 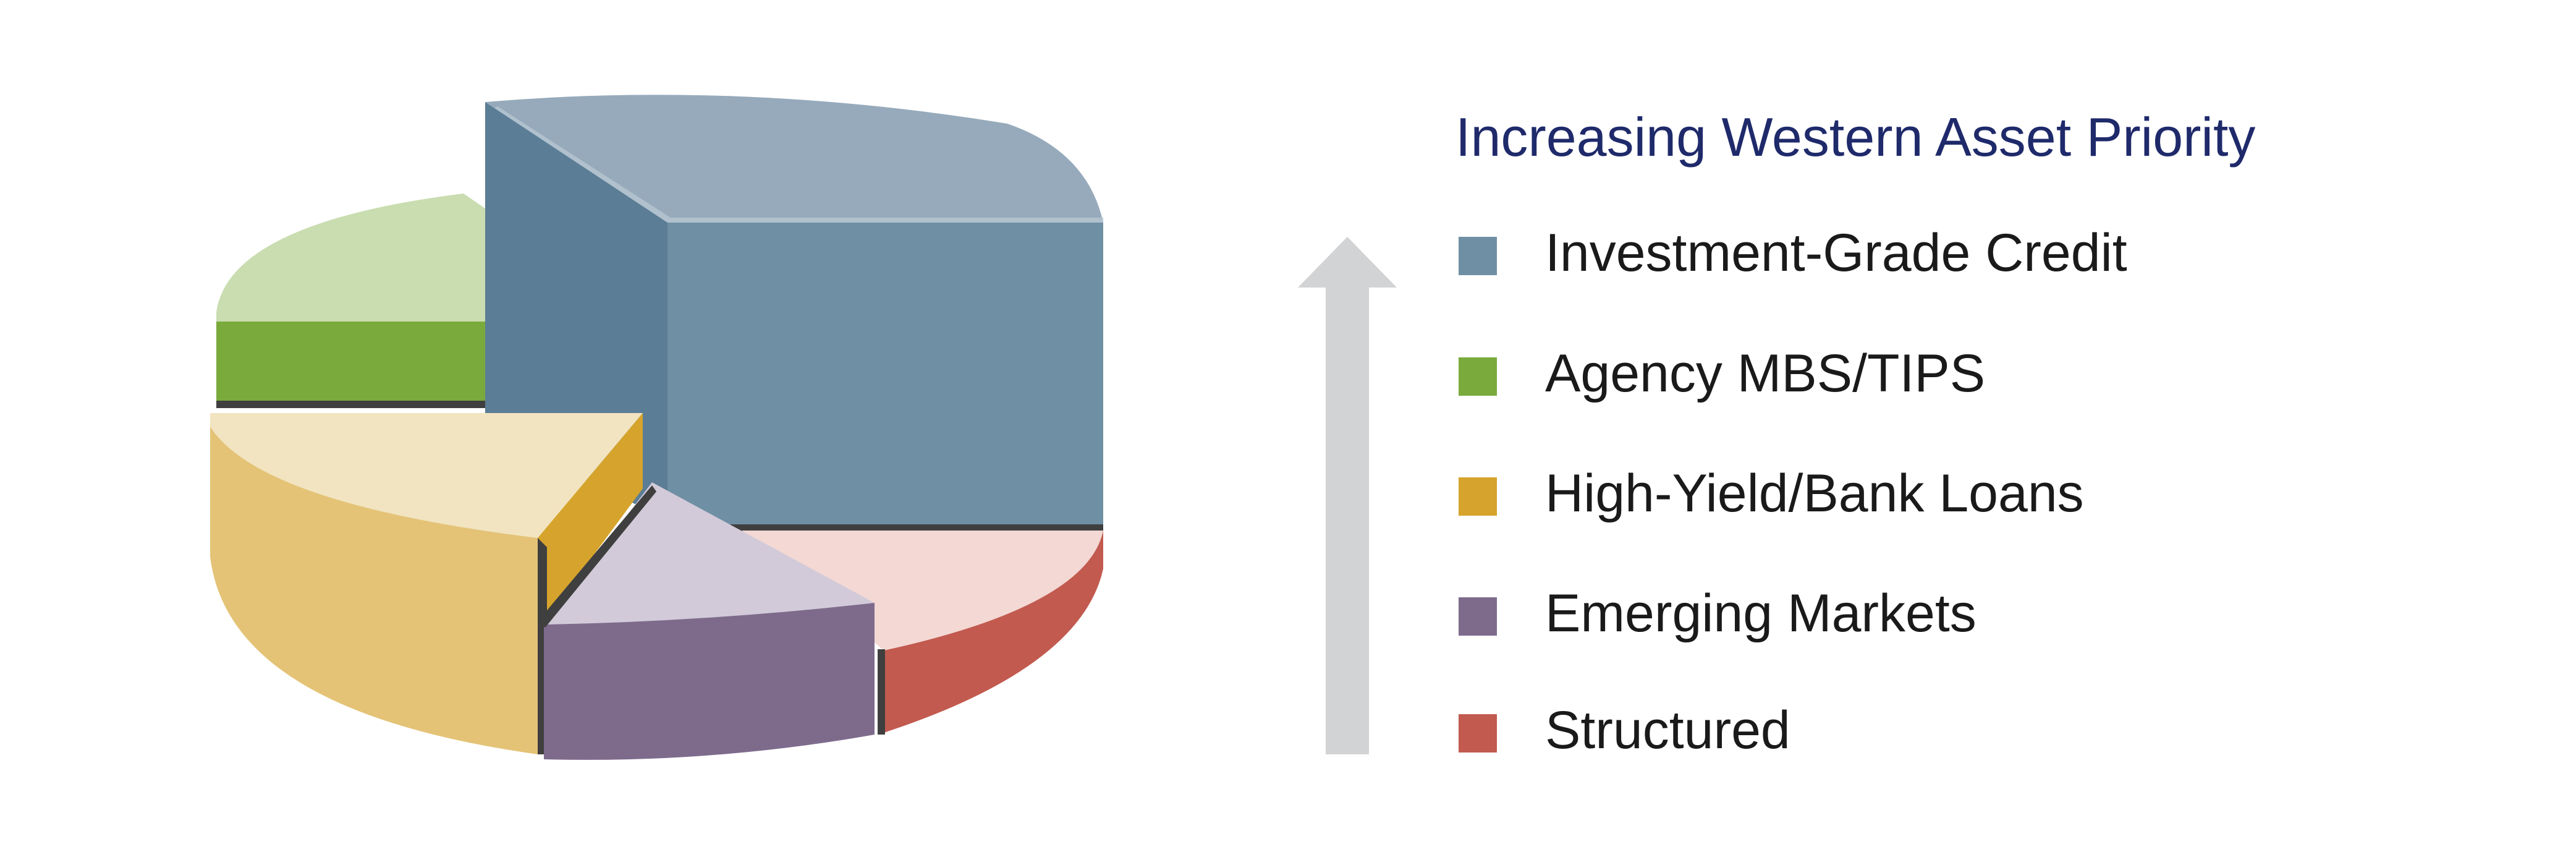 I want to click on legend-label: Agency MBS/TIPS, so click(x=1765, y=373).